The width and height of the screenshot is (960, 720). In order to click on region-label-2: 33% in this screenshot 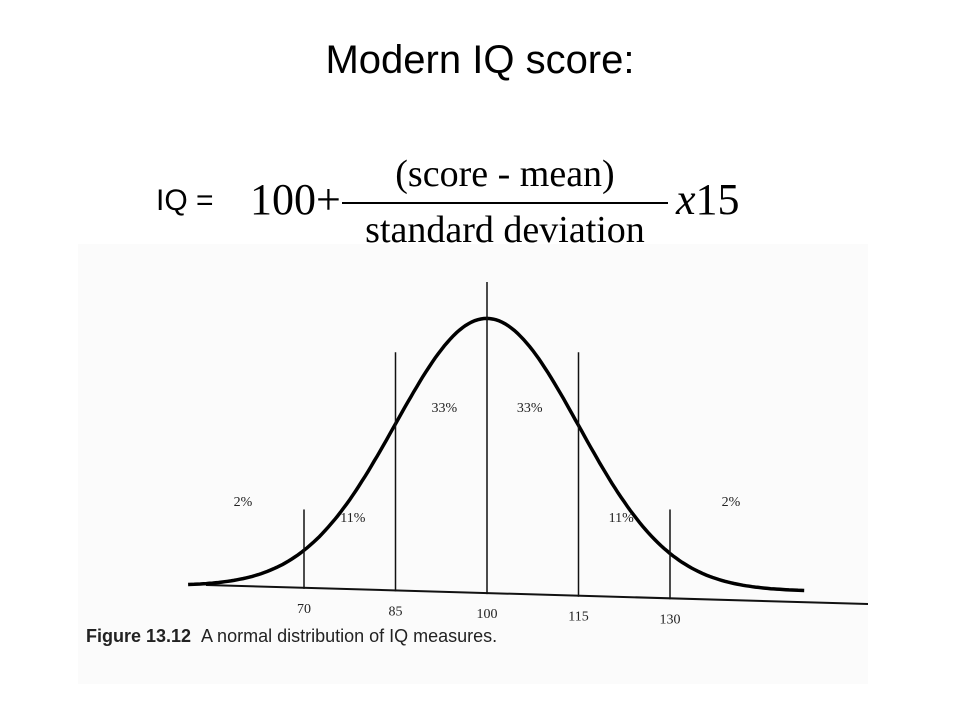, I will do `click(444, 408)`.